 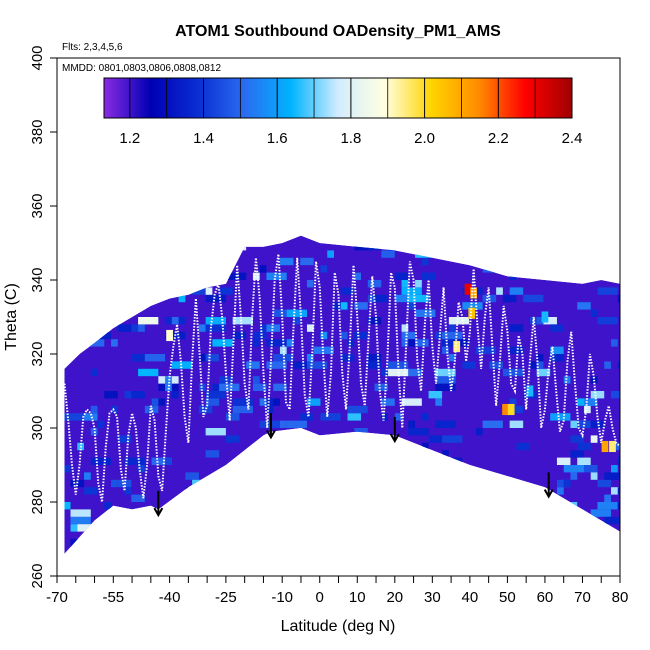 I want to click on x-tick-label: 40, so click(x=470, y=597).